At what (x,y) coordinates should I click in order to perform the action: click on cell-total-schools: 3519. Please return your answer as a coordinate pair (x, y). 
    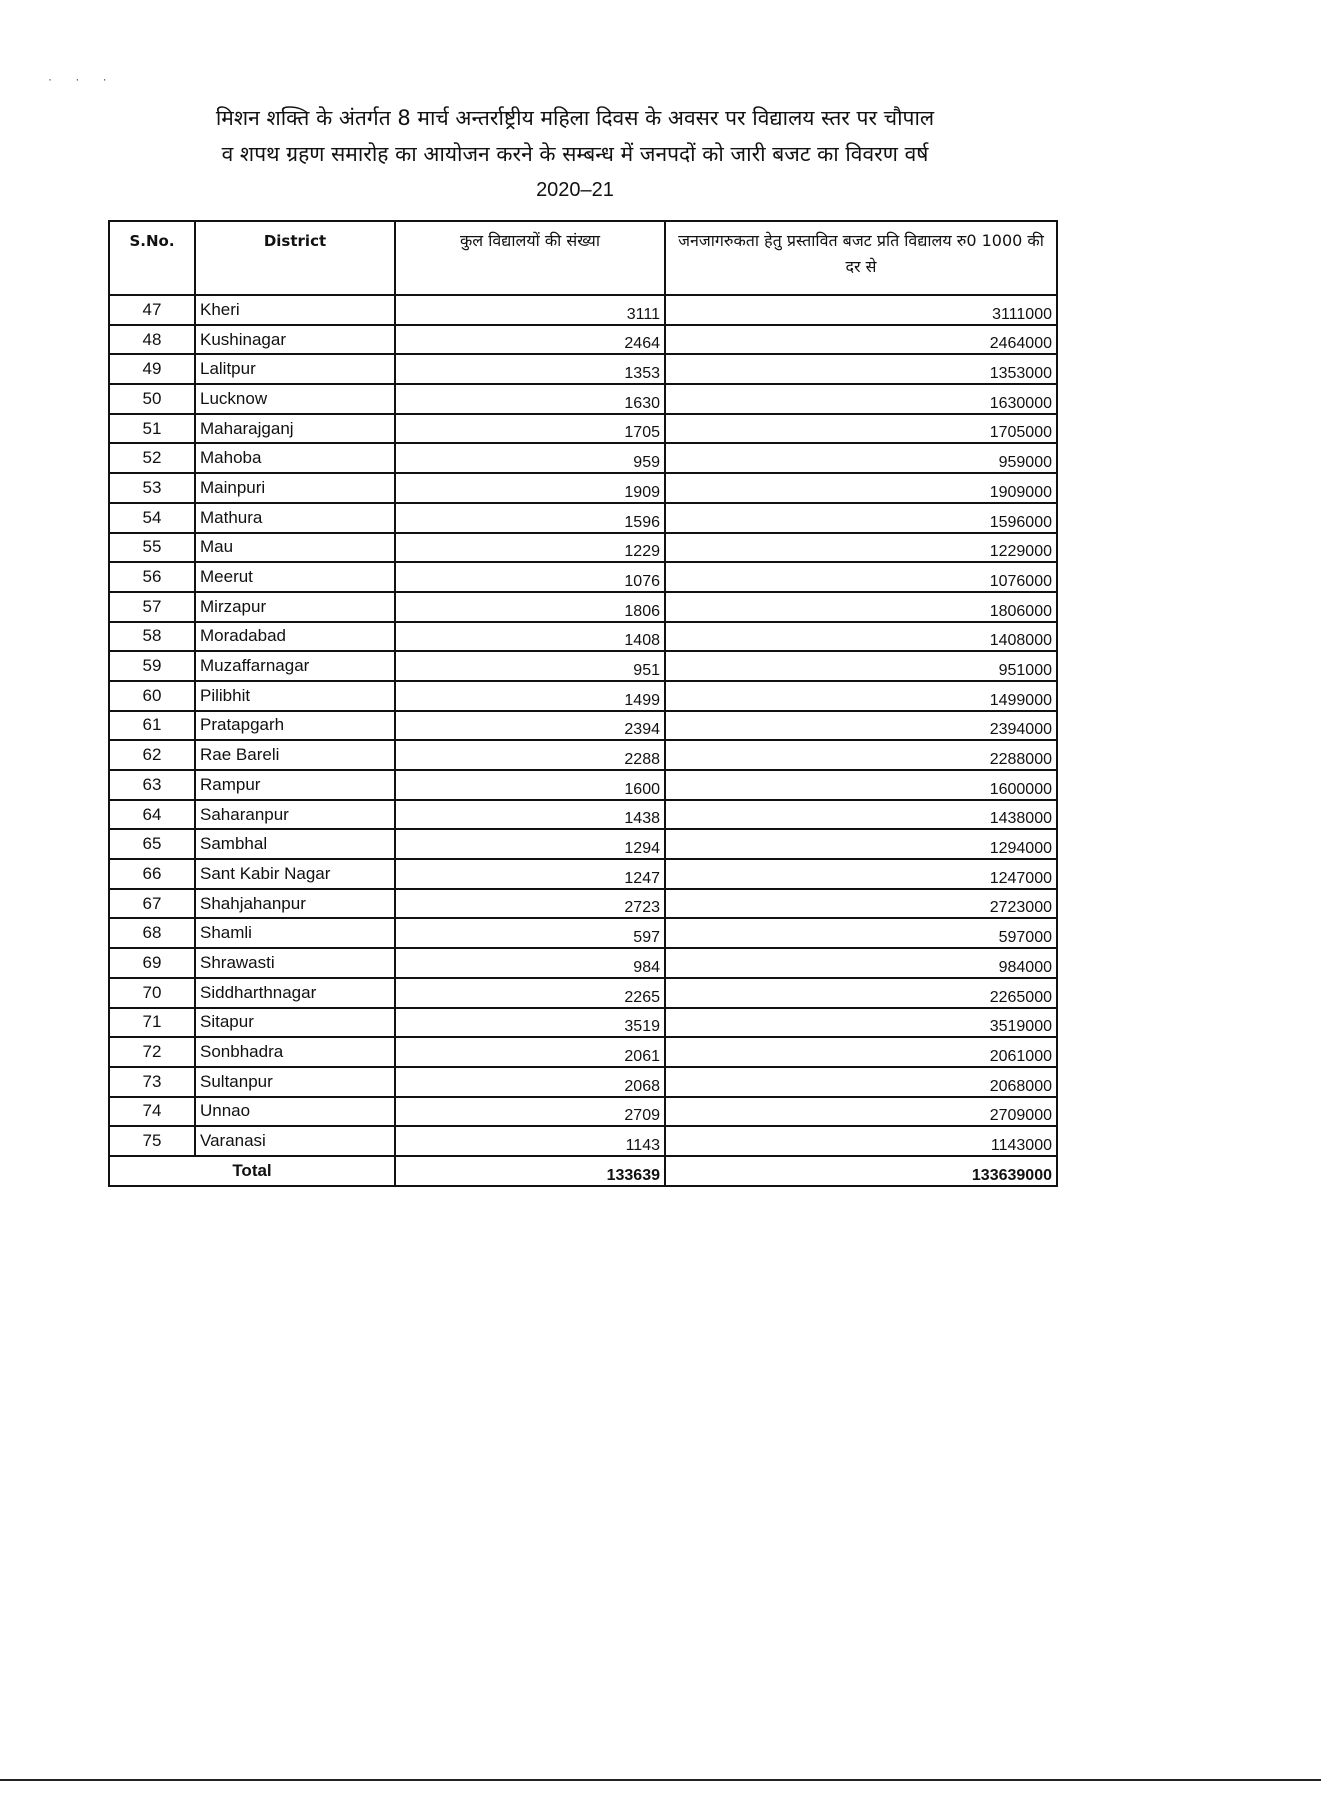
    Looking at the image, I should click on (530, 1022).